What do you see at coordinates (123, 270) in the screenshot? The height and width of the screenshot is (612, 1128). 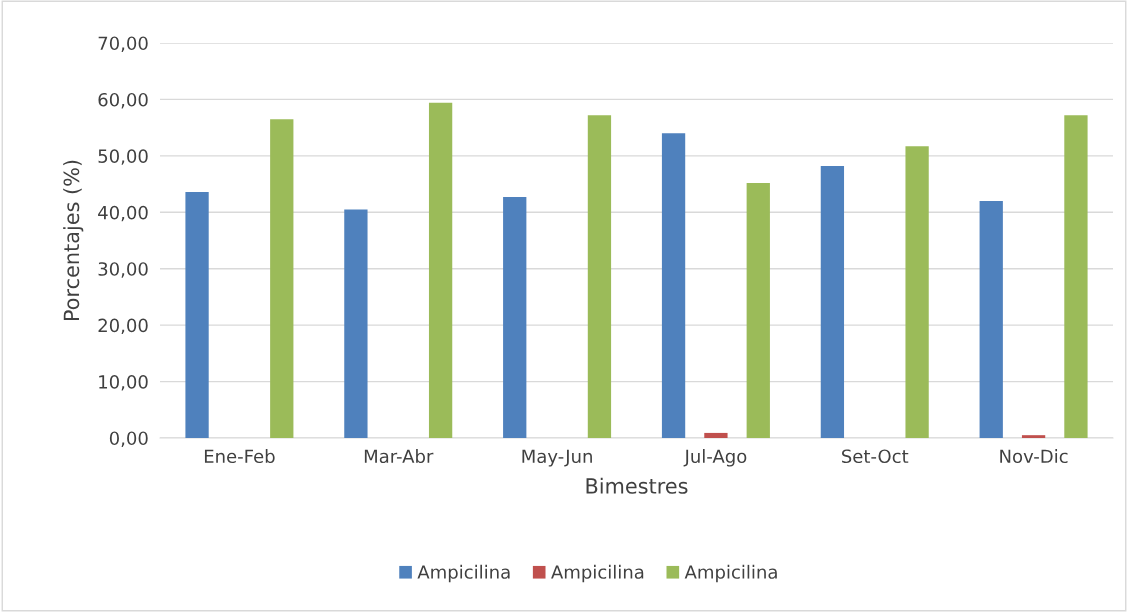 I see `y-tick-label: 30,00` at bounding box center [123, 270].